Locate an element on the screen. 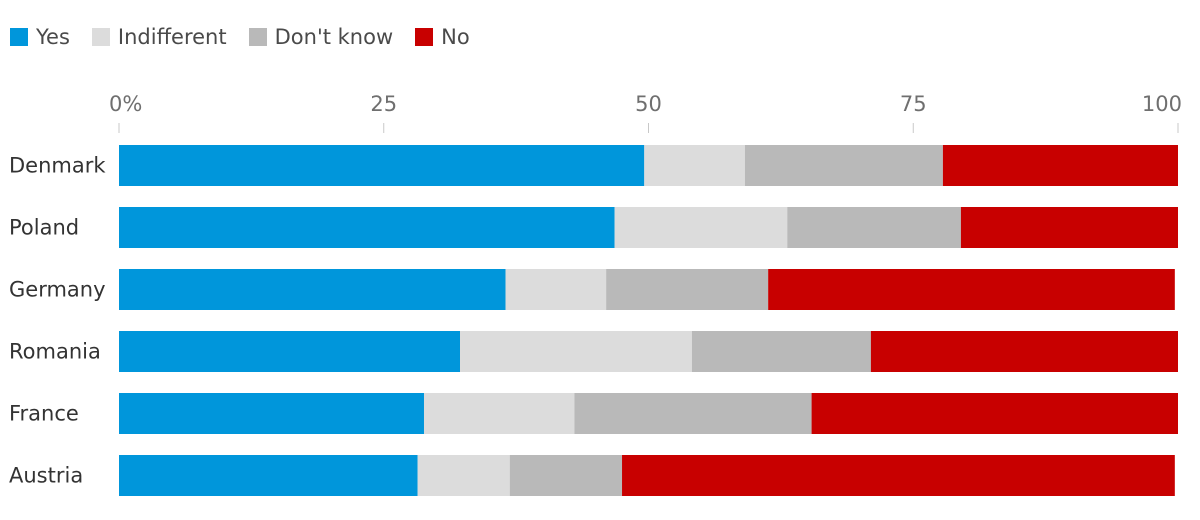  x-tick-label: 75 is located at coordinates (913, 104).